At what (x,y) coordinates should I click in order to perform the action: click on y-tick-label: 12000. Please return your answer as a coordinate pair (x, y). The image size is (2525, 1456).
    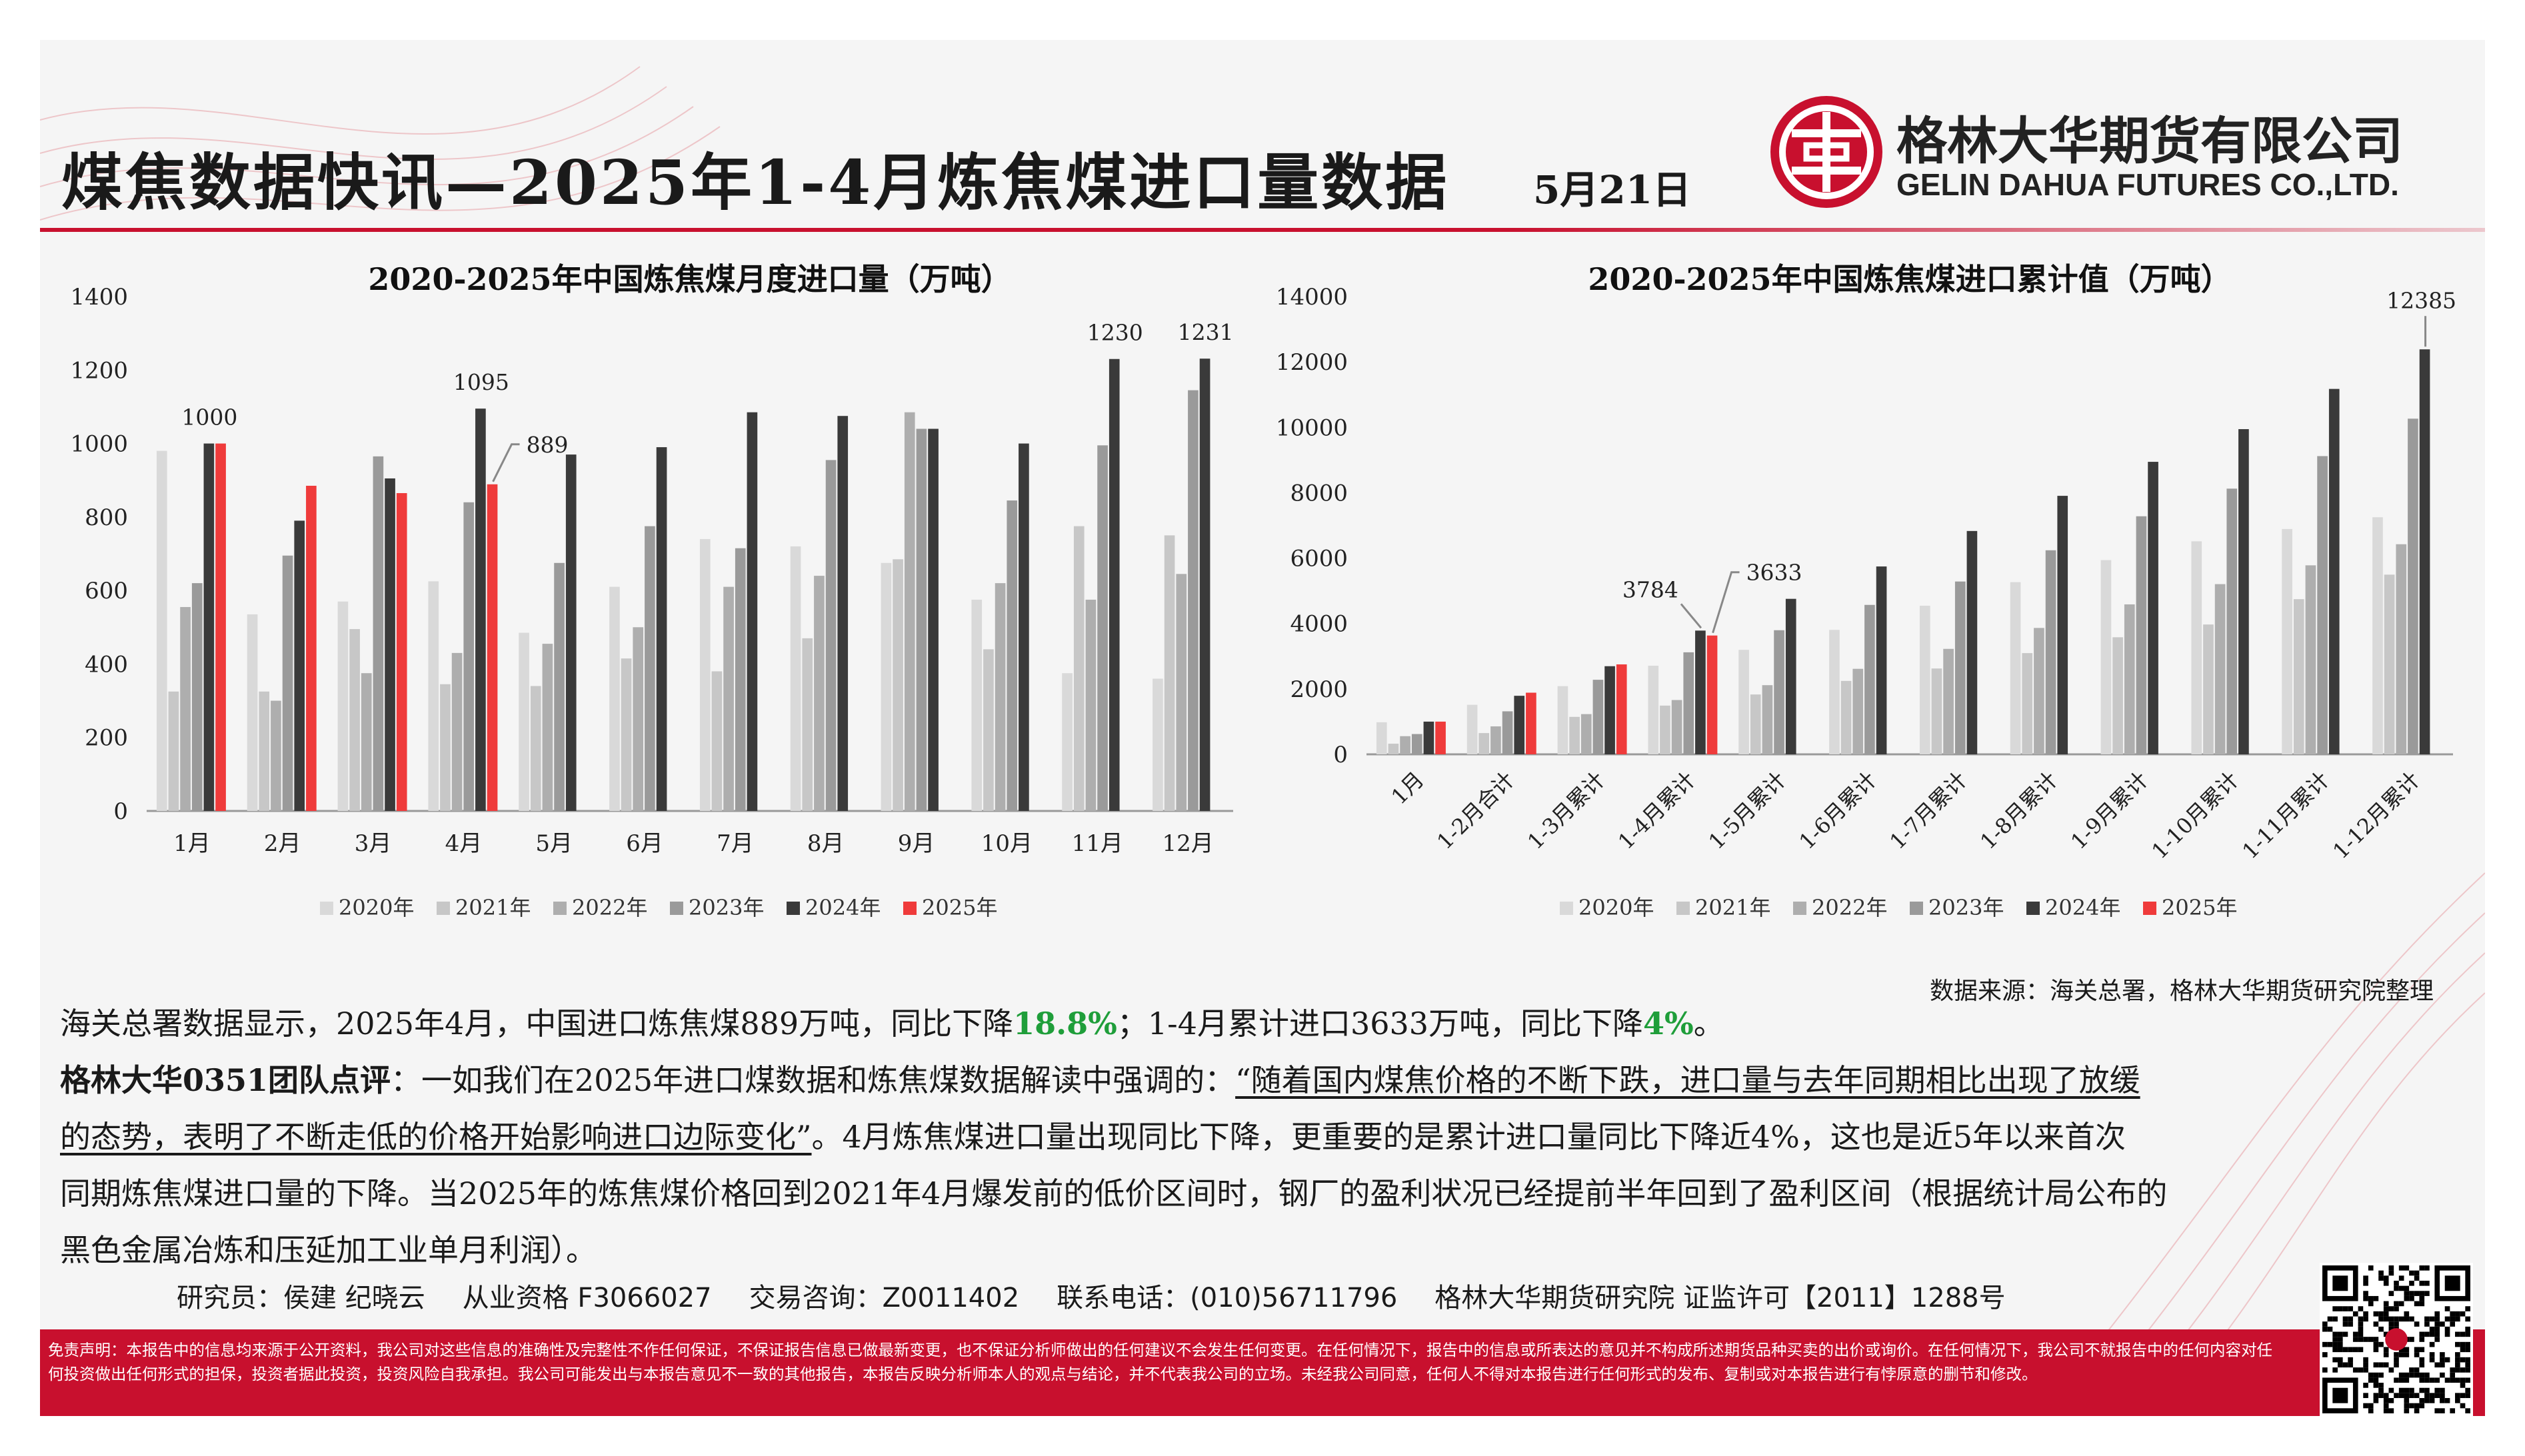
    Looking at the image, I should click on (1312, 362).